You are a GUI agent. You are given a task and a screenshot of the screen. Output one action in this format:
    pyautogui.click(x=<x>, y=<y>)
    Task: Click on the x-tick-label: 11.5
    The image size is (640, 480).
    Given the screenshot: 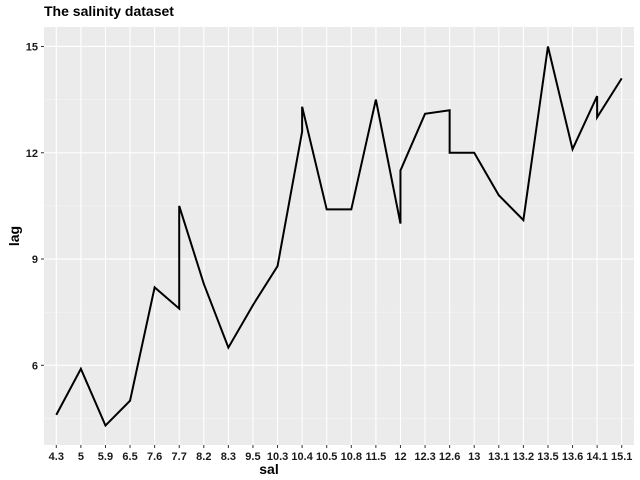 What is the action you would take?
    pyautogui.click(x=375, y=457)
    